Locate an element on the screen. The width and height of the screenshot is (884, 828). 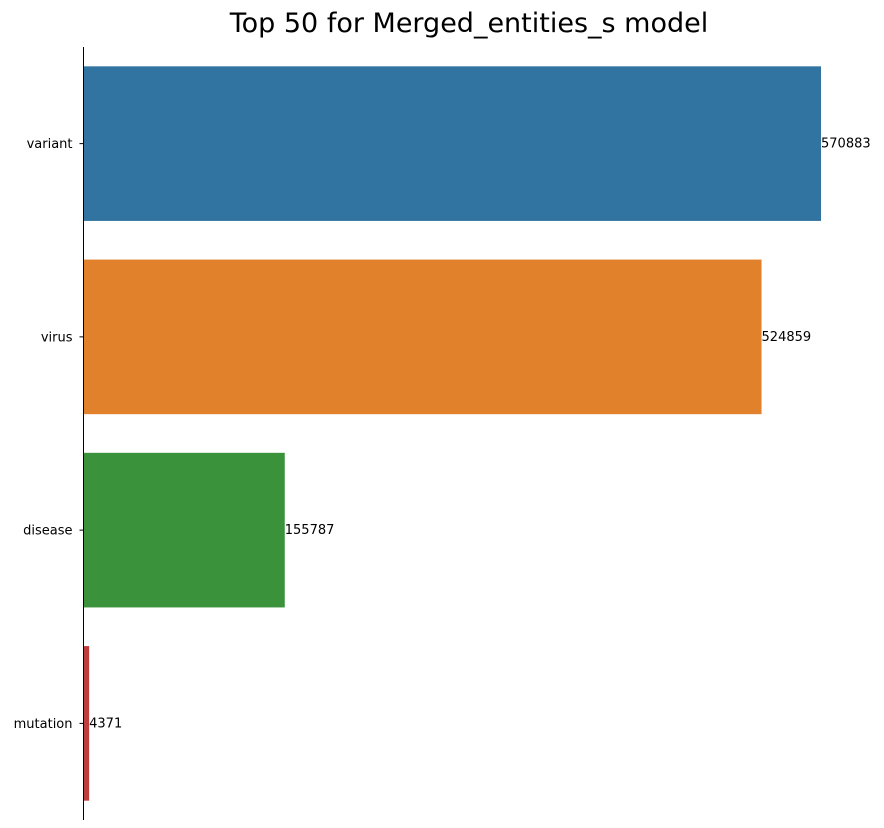
chart-title: Top 50 for Merged_entities_s model is located at coordinates (469, 23).